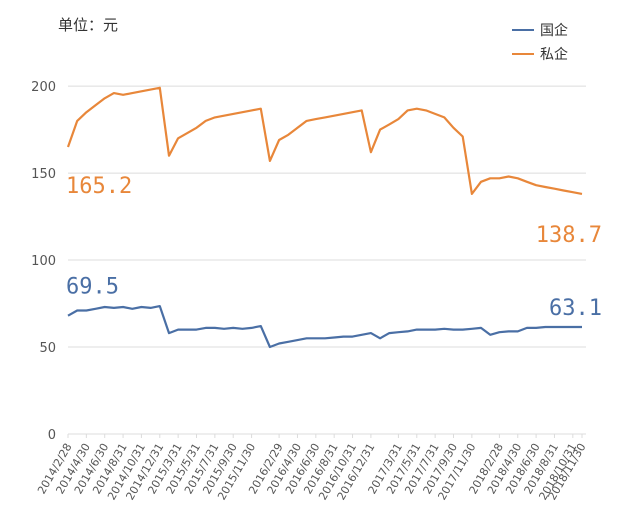  I want to click on legend-item-private: 私企, so click(540, 54).